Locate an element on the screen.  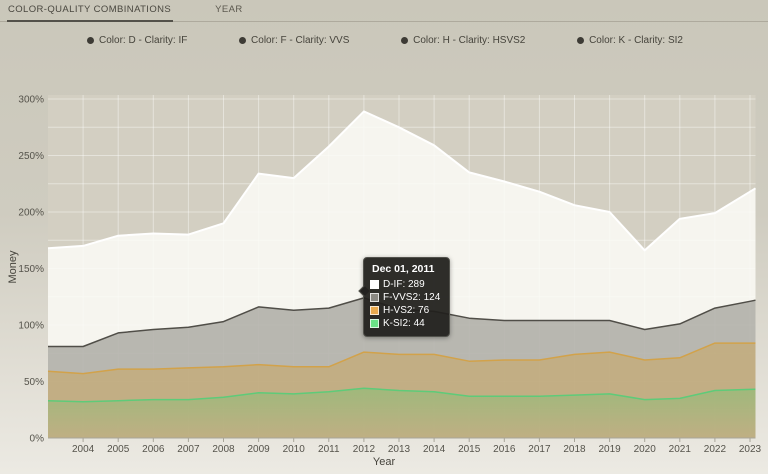
tooltip-row-text: K-SI2: 44 is located at coordinates (404, 323).